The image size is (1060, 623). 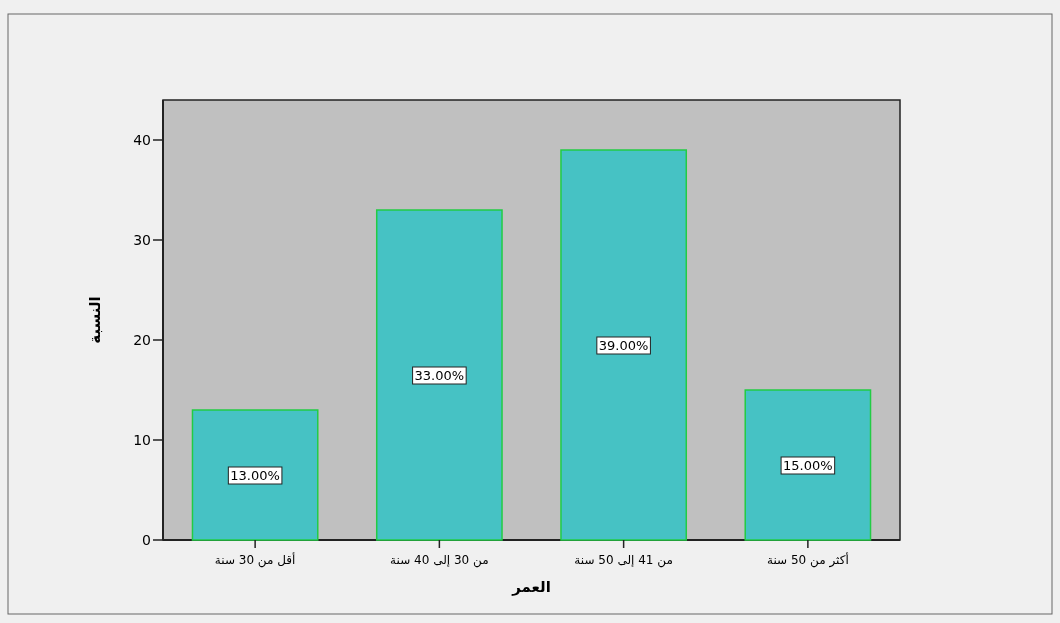 What do you see at coordinates (142, 240) in the screenshot?
I see `y-tick-label: 30` at bounding box center [142, 240].